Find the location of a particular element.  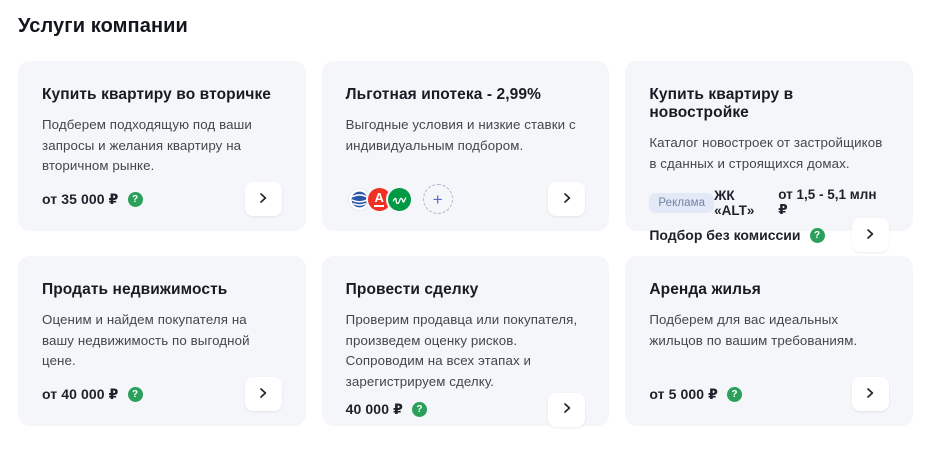

card-footer: от 40 000 ₽ ? is located at coordinates (162, 394).